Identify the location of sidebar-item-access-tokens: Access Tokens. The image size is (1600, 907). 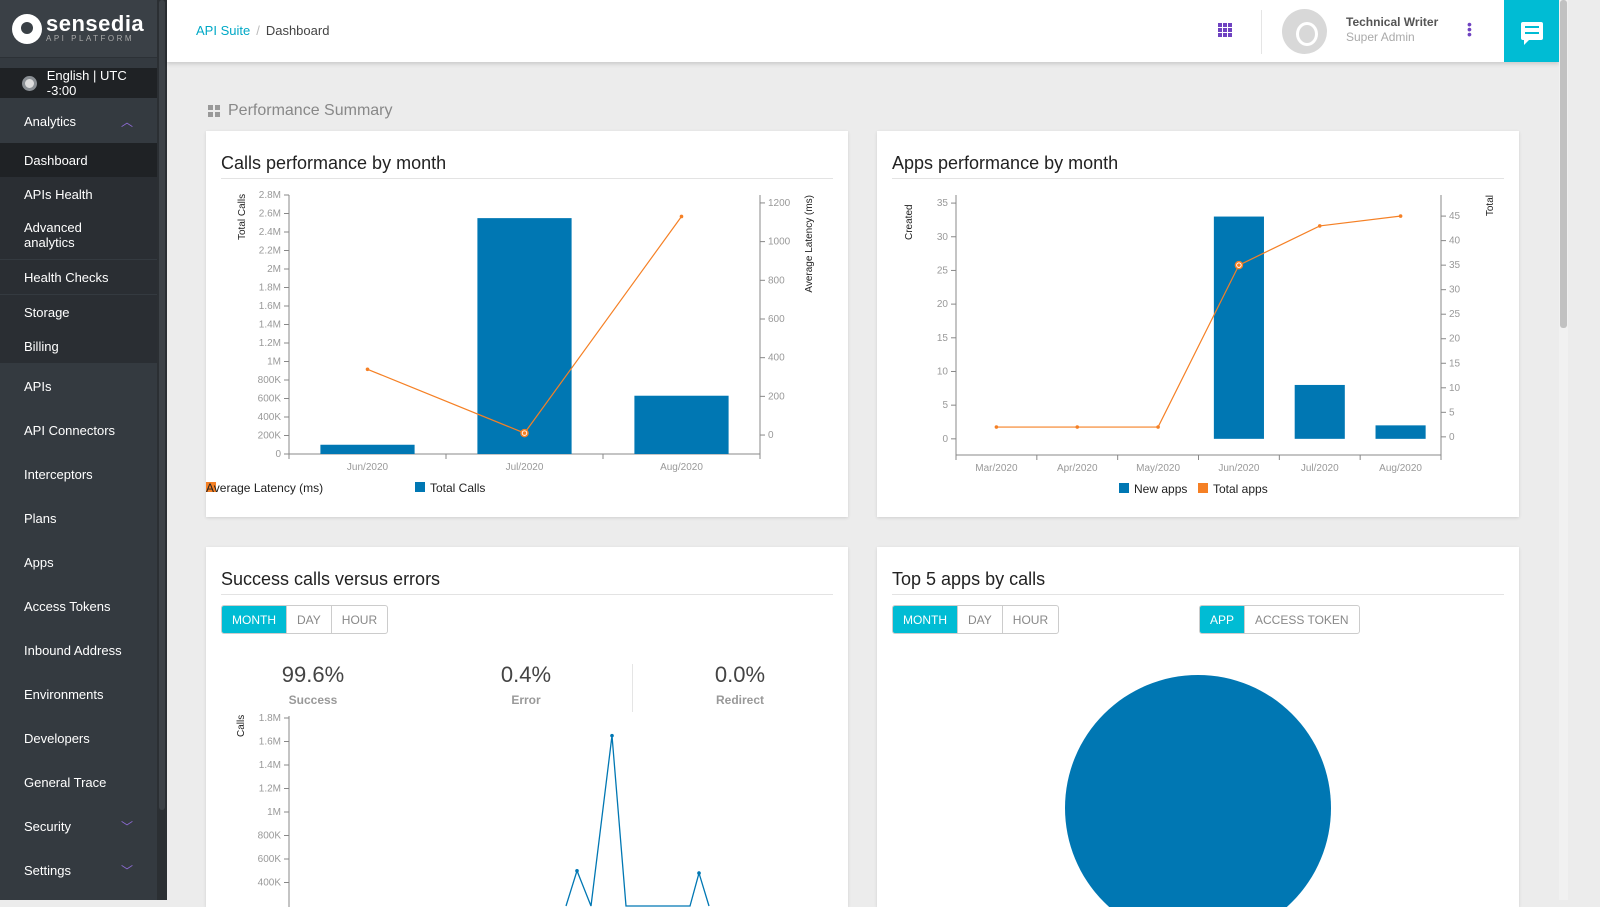
(78, 606).